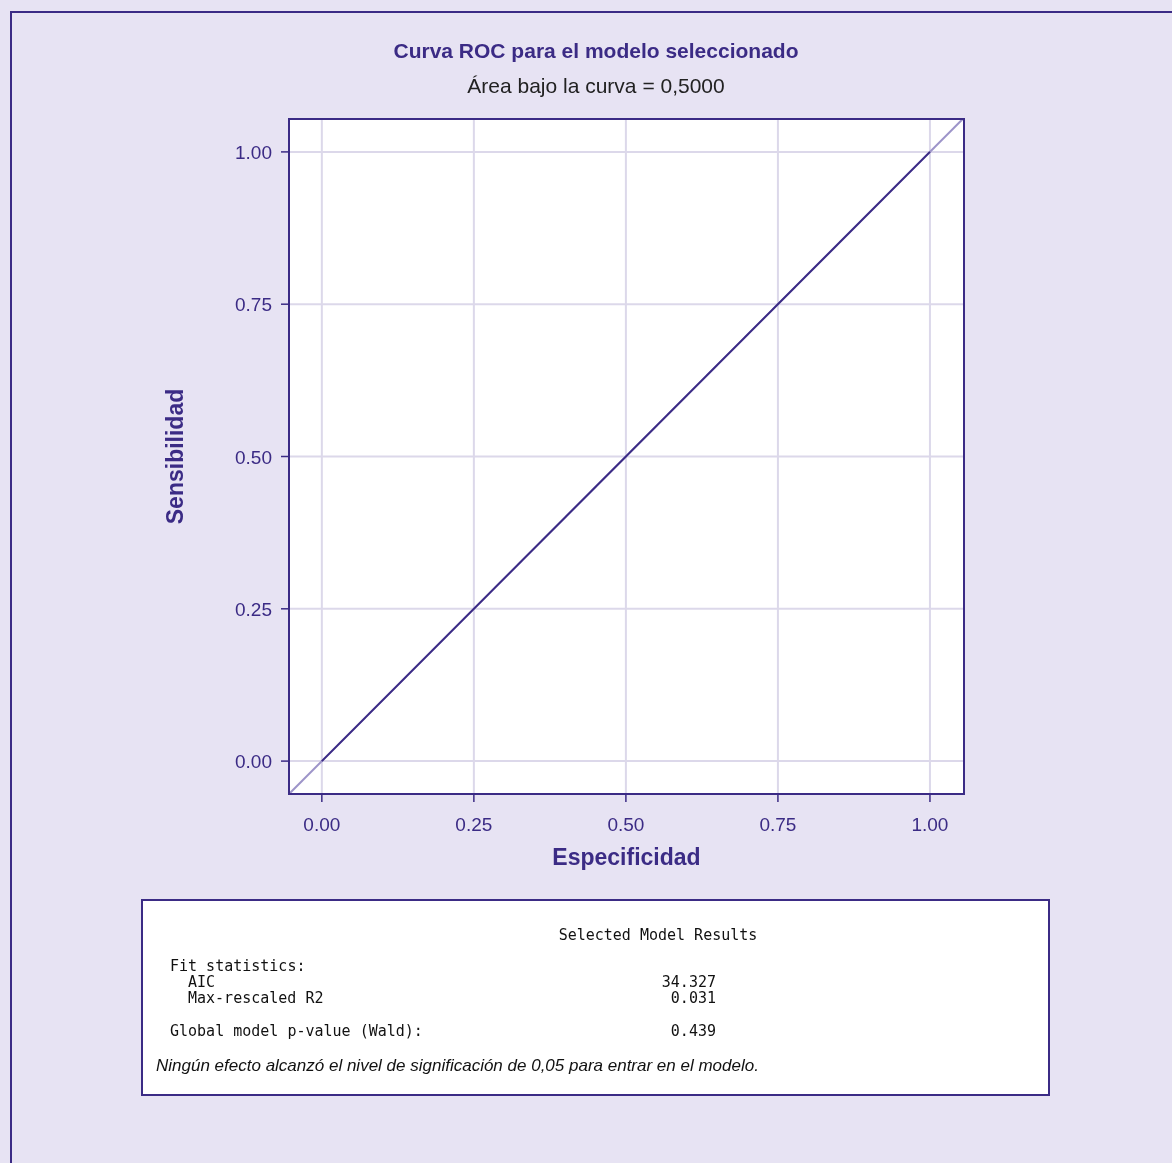 The width and height of the screenshot is (1172, 1163). Describe the element at coordinates (693, 1031) in the screenshot. I see `text: 0.439` at that location.